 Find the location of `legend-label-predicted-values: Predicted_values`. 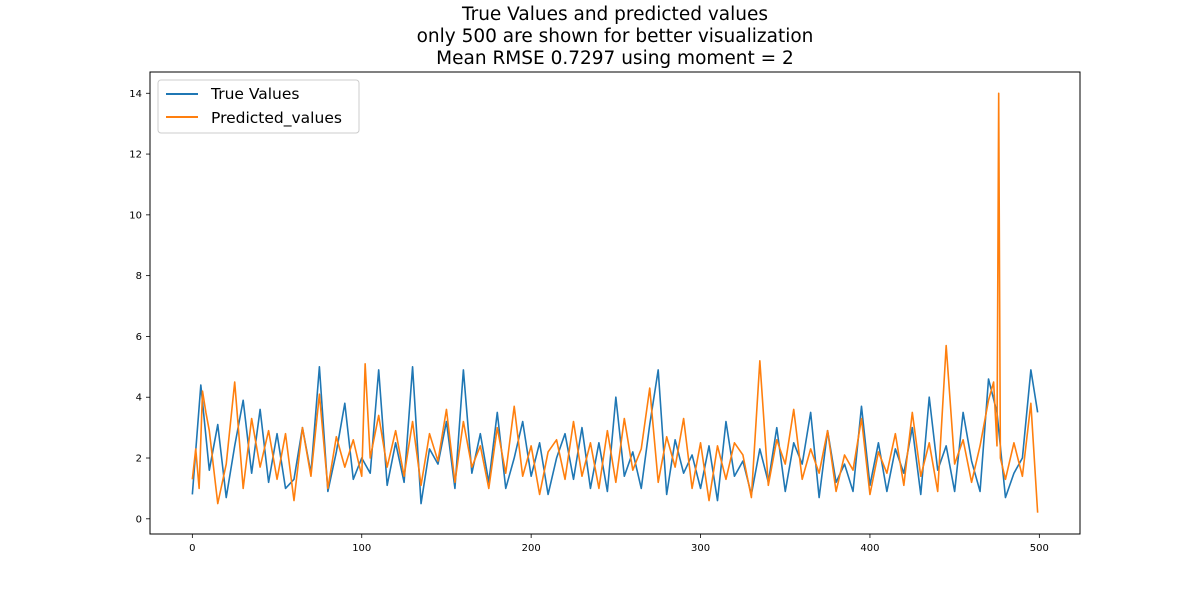

legend-label-predicted-values: Predicted_values is located at coordinates (276, 118).